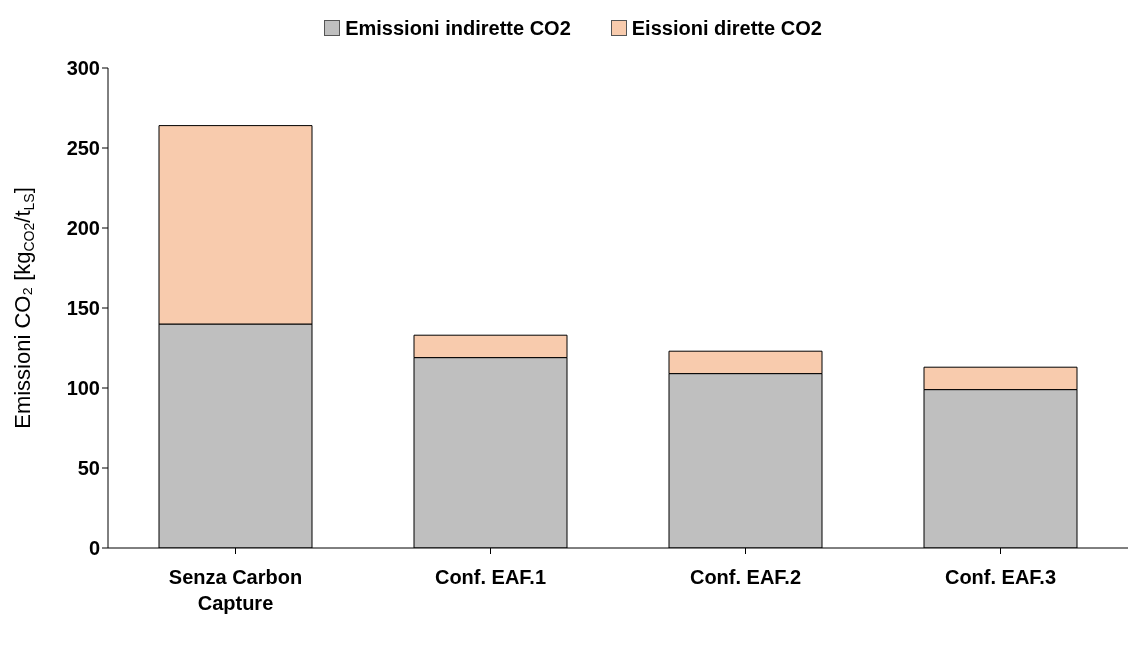 Image resolution: width=1148 pixels, height=646 pixels. I want to click on y-tick-label: 150, so click(83, 308).